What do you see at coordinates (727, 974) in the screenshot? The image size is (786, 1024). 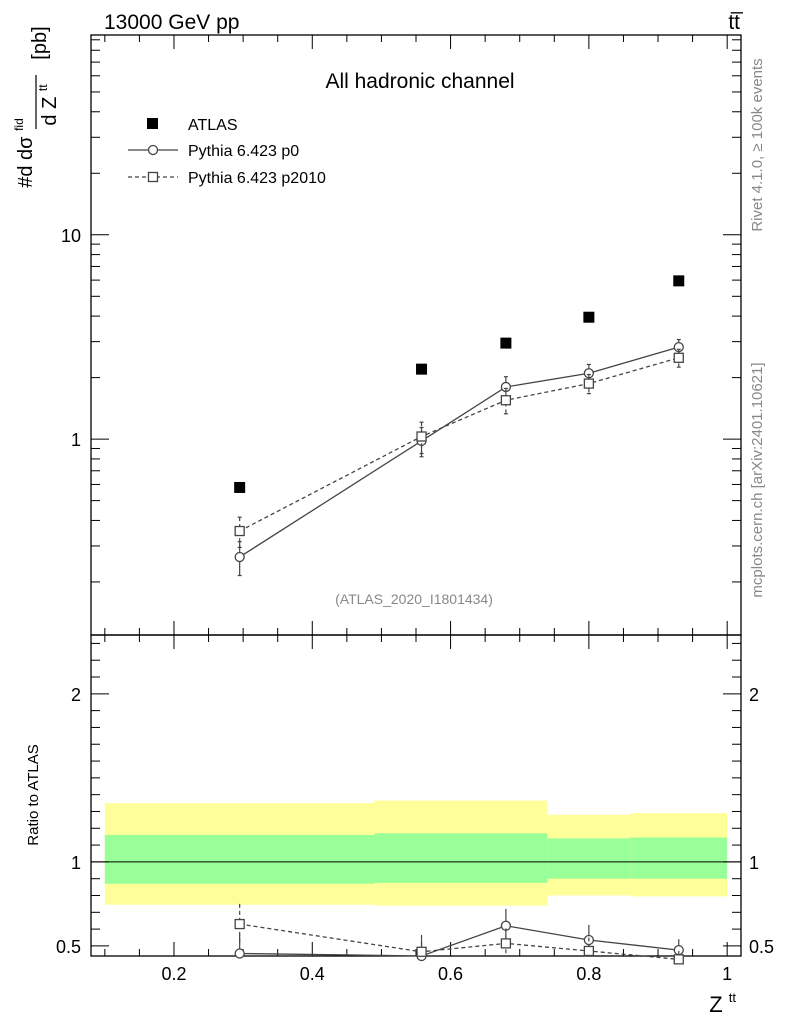 I see `x-tick-label: 1` at bounding box center [727, 974].